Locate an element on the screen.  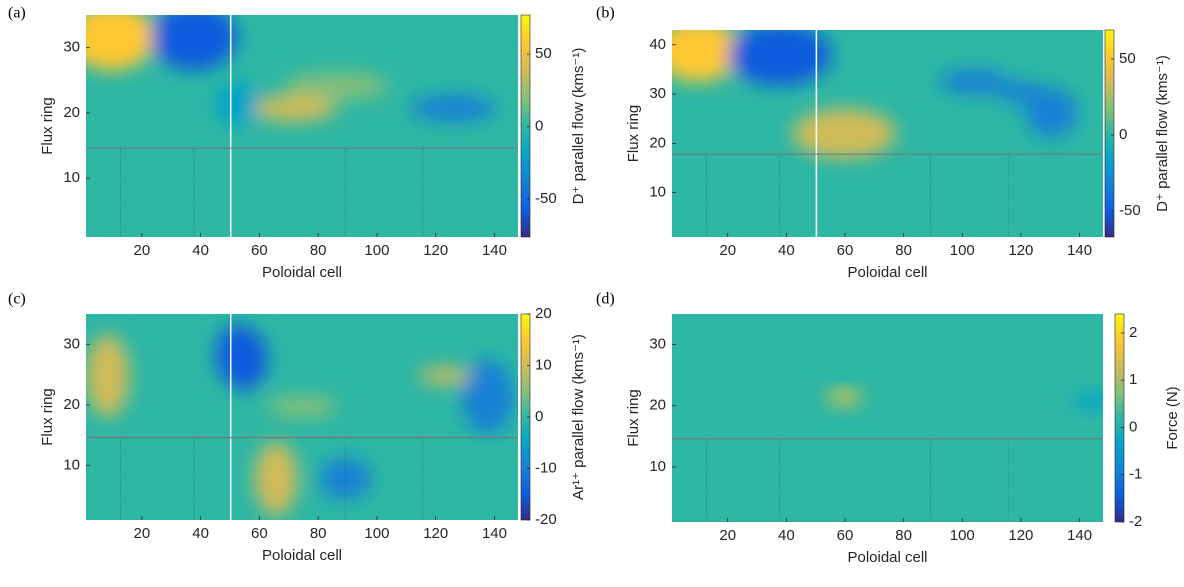
colorbar-tick-label: 1 is located at coordinates (1133, 379).